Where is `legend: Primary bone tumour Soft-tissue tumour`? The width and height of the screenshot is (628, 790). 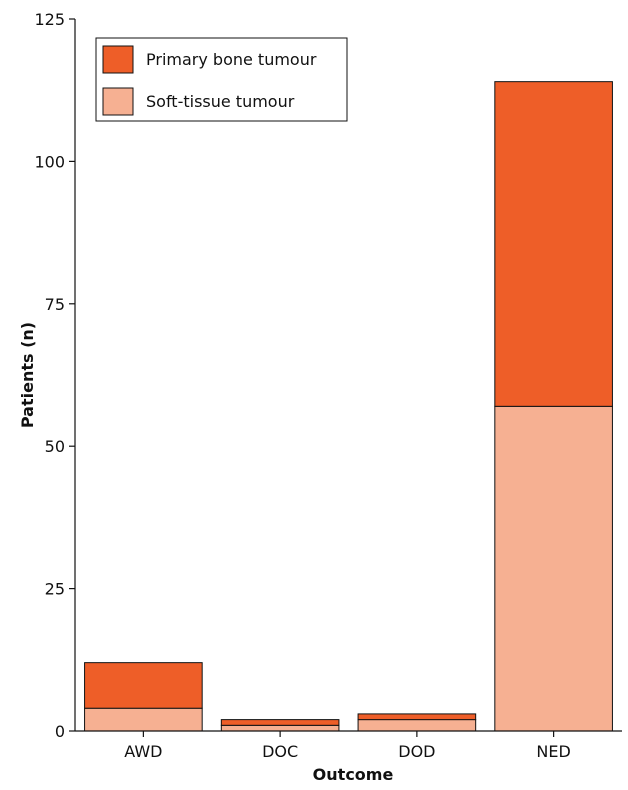
legend: Primary bone tumour Soft-tissue tumour is located at coordinates (221, 79).